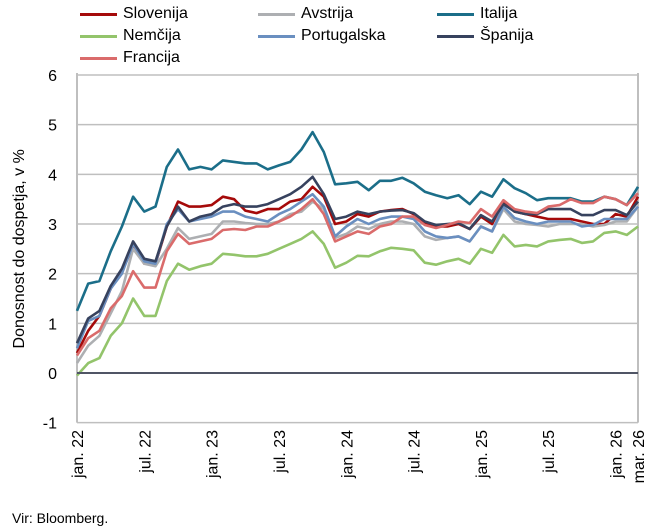 This screenshot has width=652, height=532. I want to click on legend-item: Španija, so click(485, 36).